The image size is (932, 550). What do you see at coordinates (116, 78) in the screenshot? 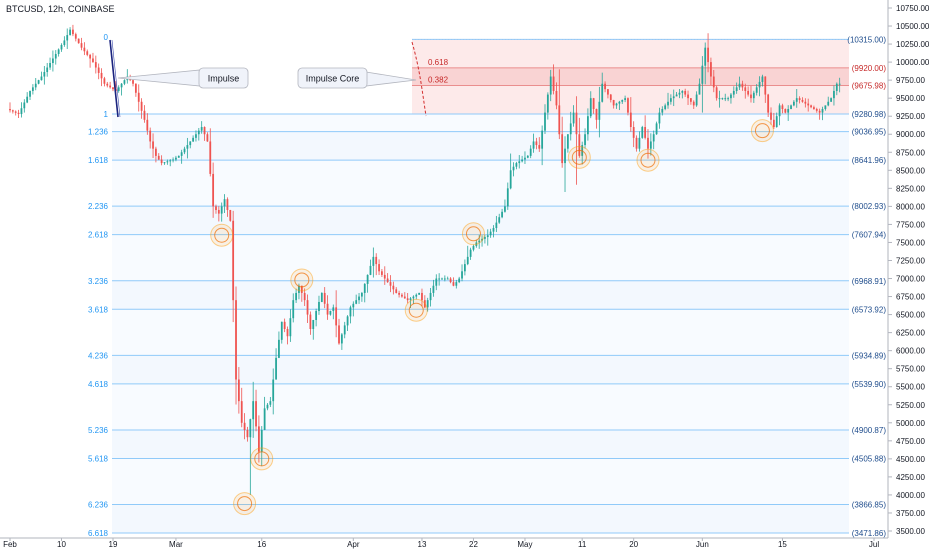
I see `impulse-leg-shadow` at bounding box center [116, 78].